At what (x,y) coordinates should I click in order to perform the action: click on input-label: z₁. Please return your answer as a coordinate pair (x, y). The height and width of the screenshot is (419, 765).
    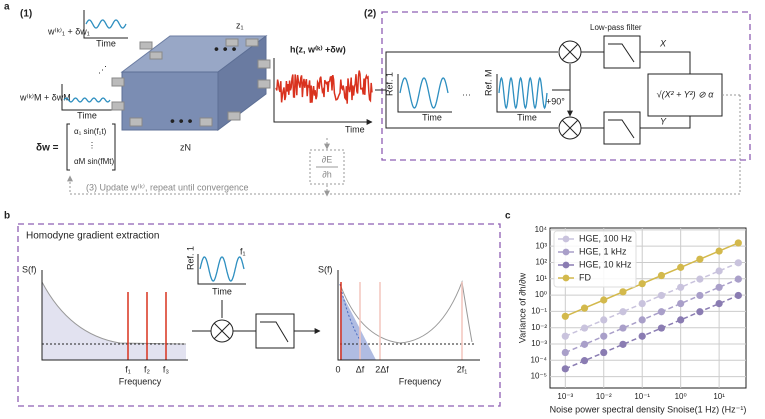
    Looking at the image, I should click on (240, 25).